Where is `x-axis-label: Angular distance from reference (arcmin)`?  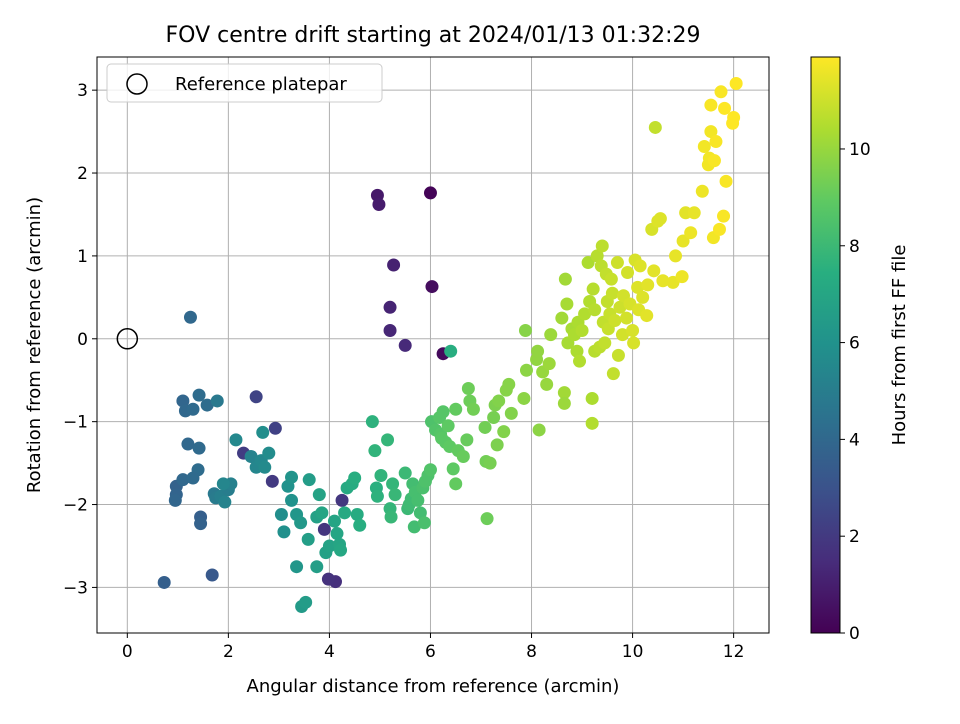
x-axis-label: Angular distance from reference (arcmin) is located at coordinates (433, 686).